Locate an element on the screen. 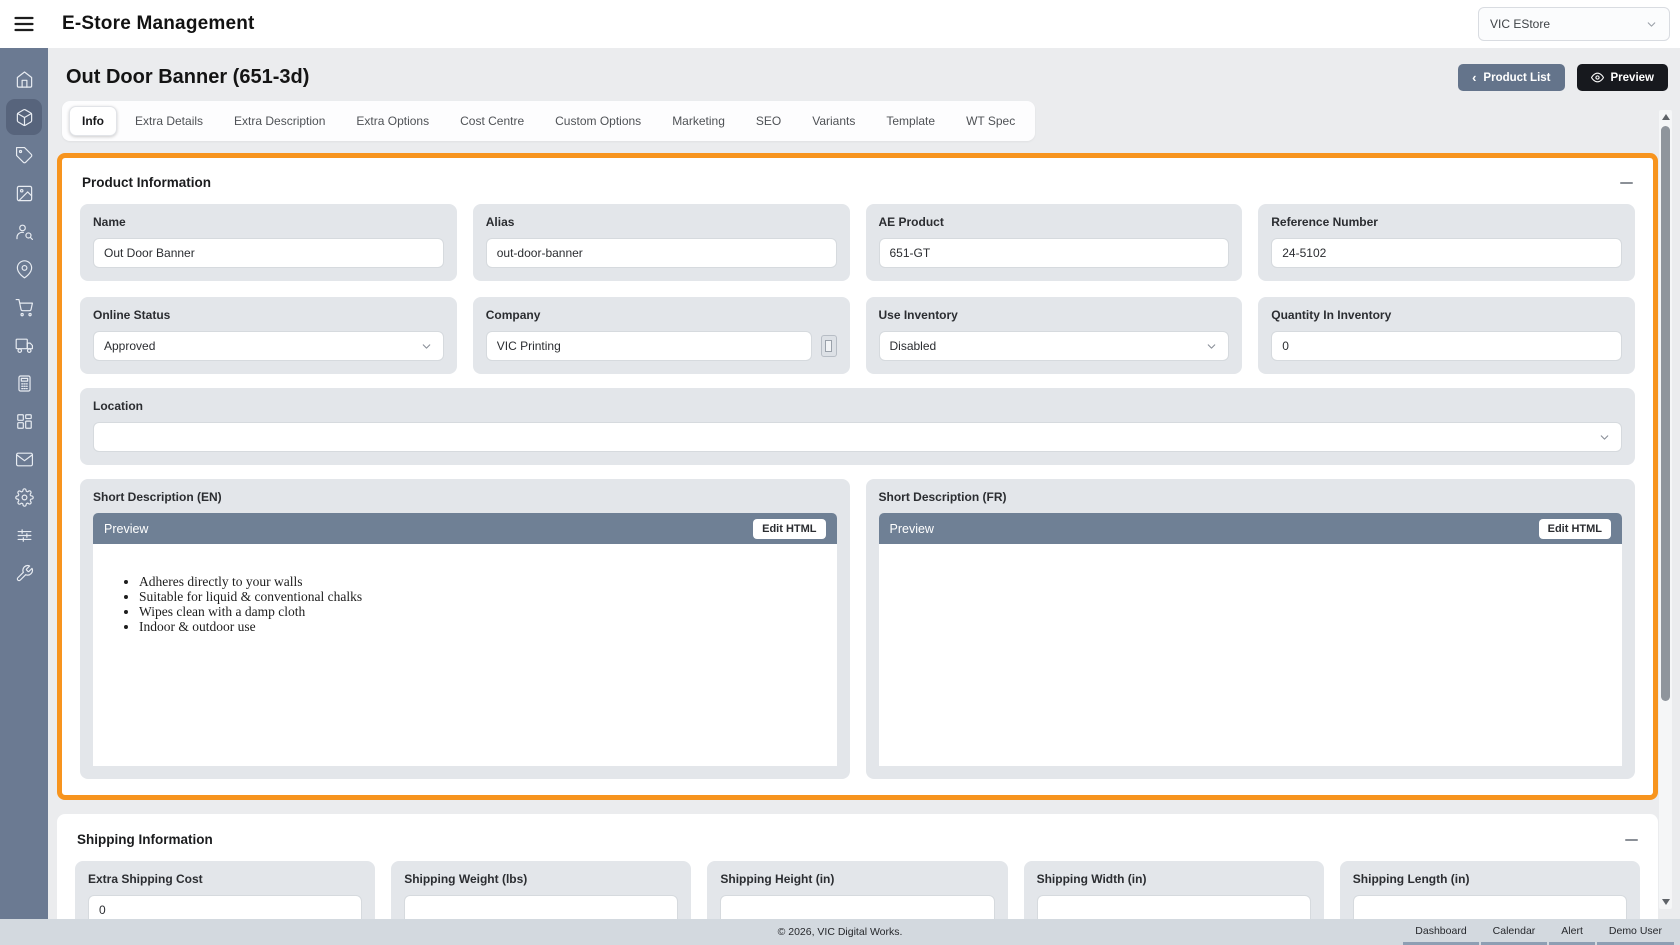 This screenshot has height=945, width=1680. edit-html-button-fr: Edit HTML is located at coordinates (1574, 528).